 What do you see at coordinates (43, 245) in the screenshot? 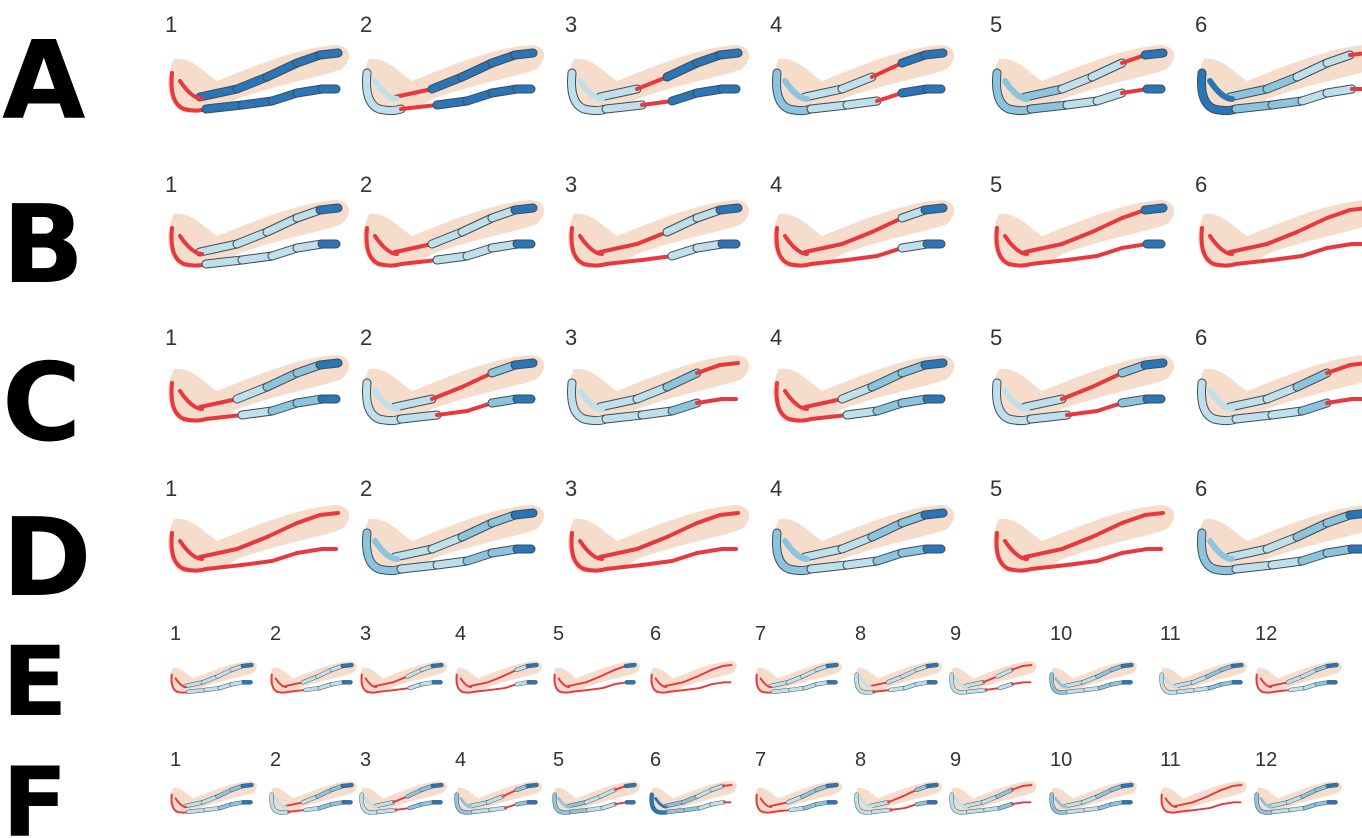
I see `row-label-b: B` at bounding box center [43, 245].